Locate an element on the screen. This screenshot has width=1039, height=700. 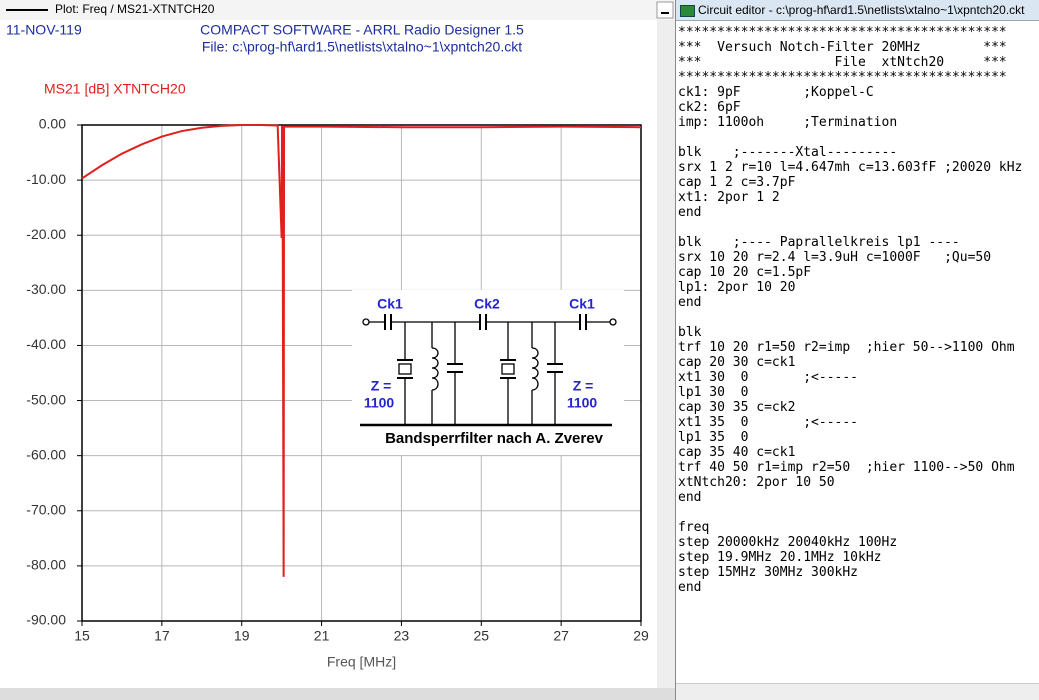
code-line: xt1 35 0 ;<----- is located at coordinates (768, 422).